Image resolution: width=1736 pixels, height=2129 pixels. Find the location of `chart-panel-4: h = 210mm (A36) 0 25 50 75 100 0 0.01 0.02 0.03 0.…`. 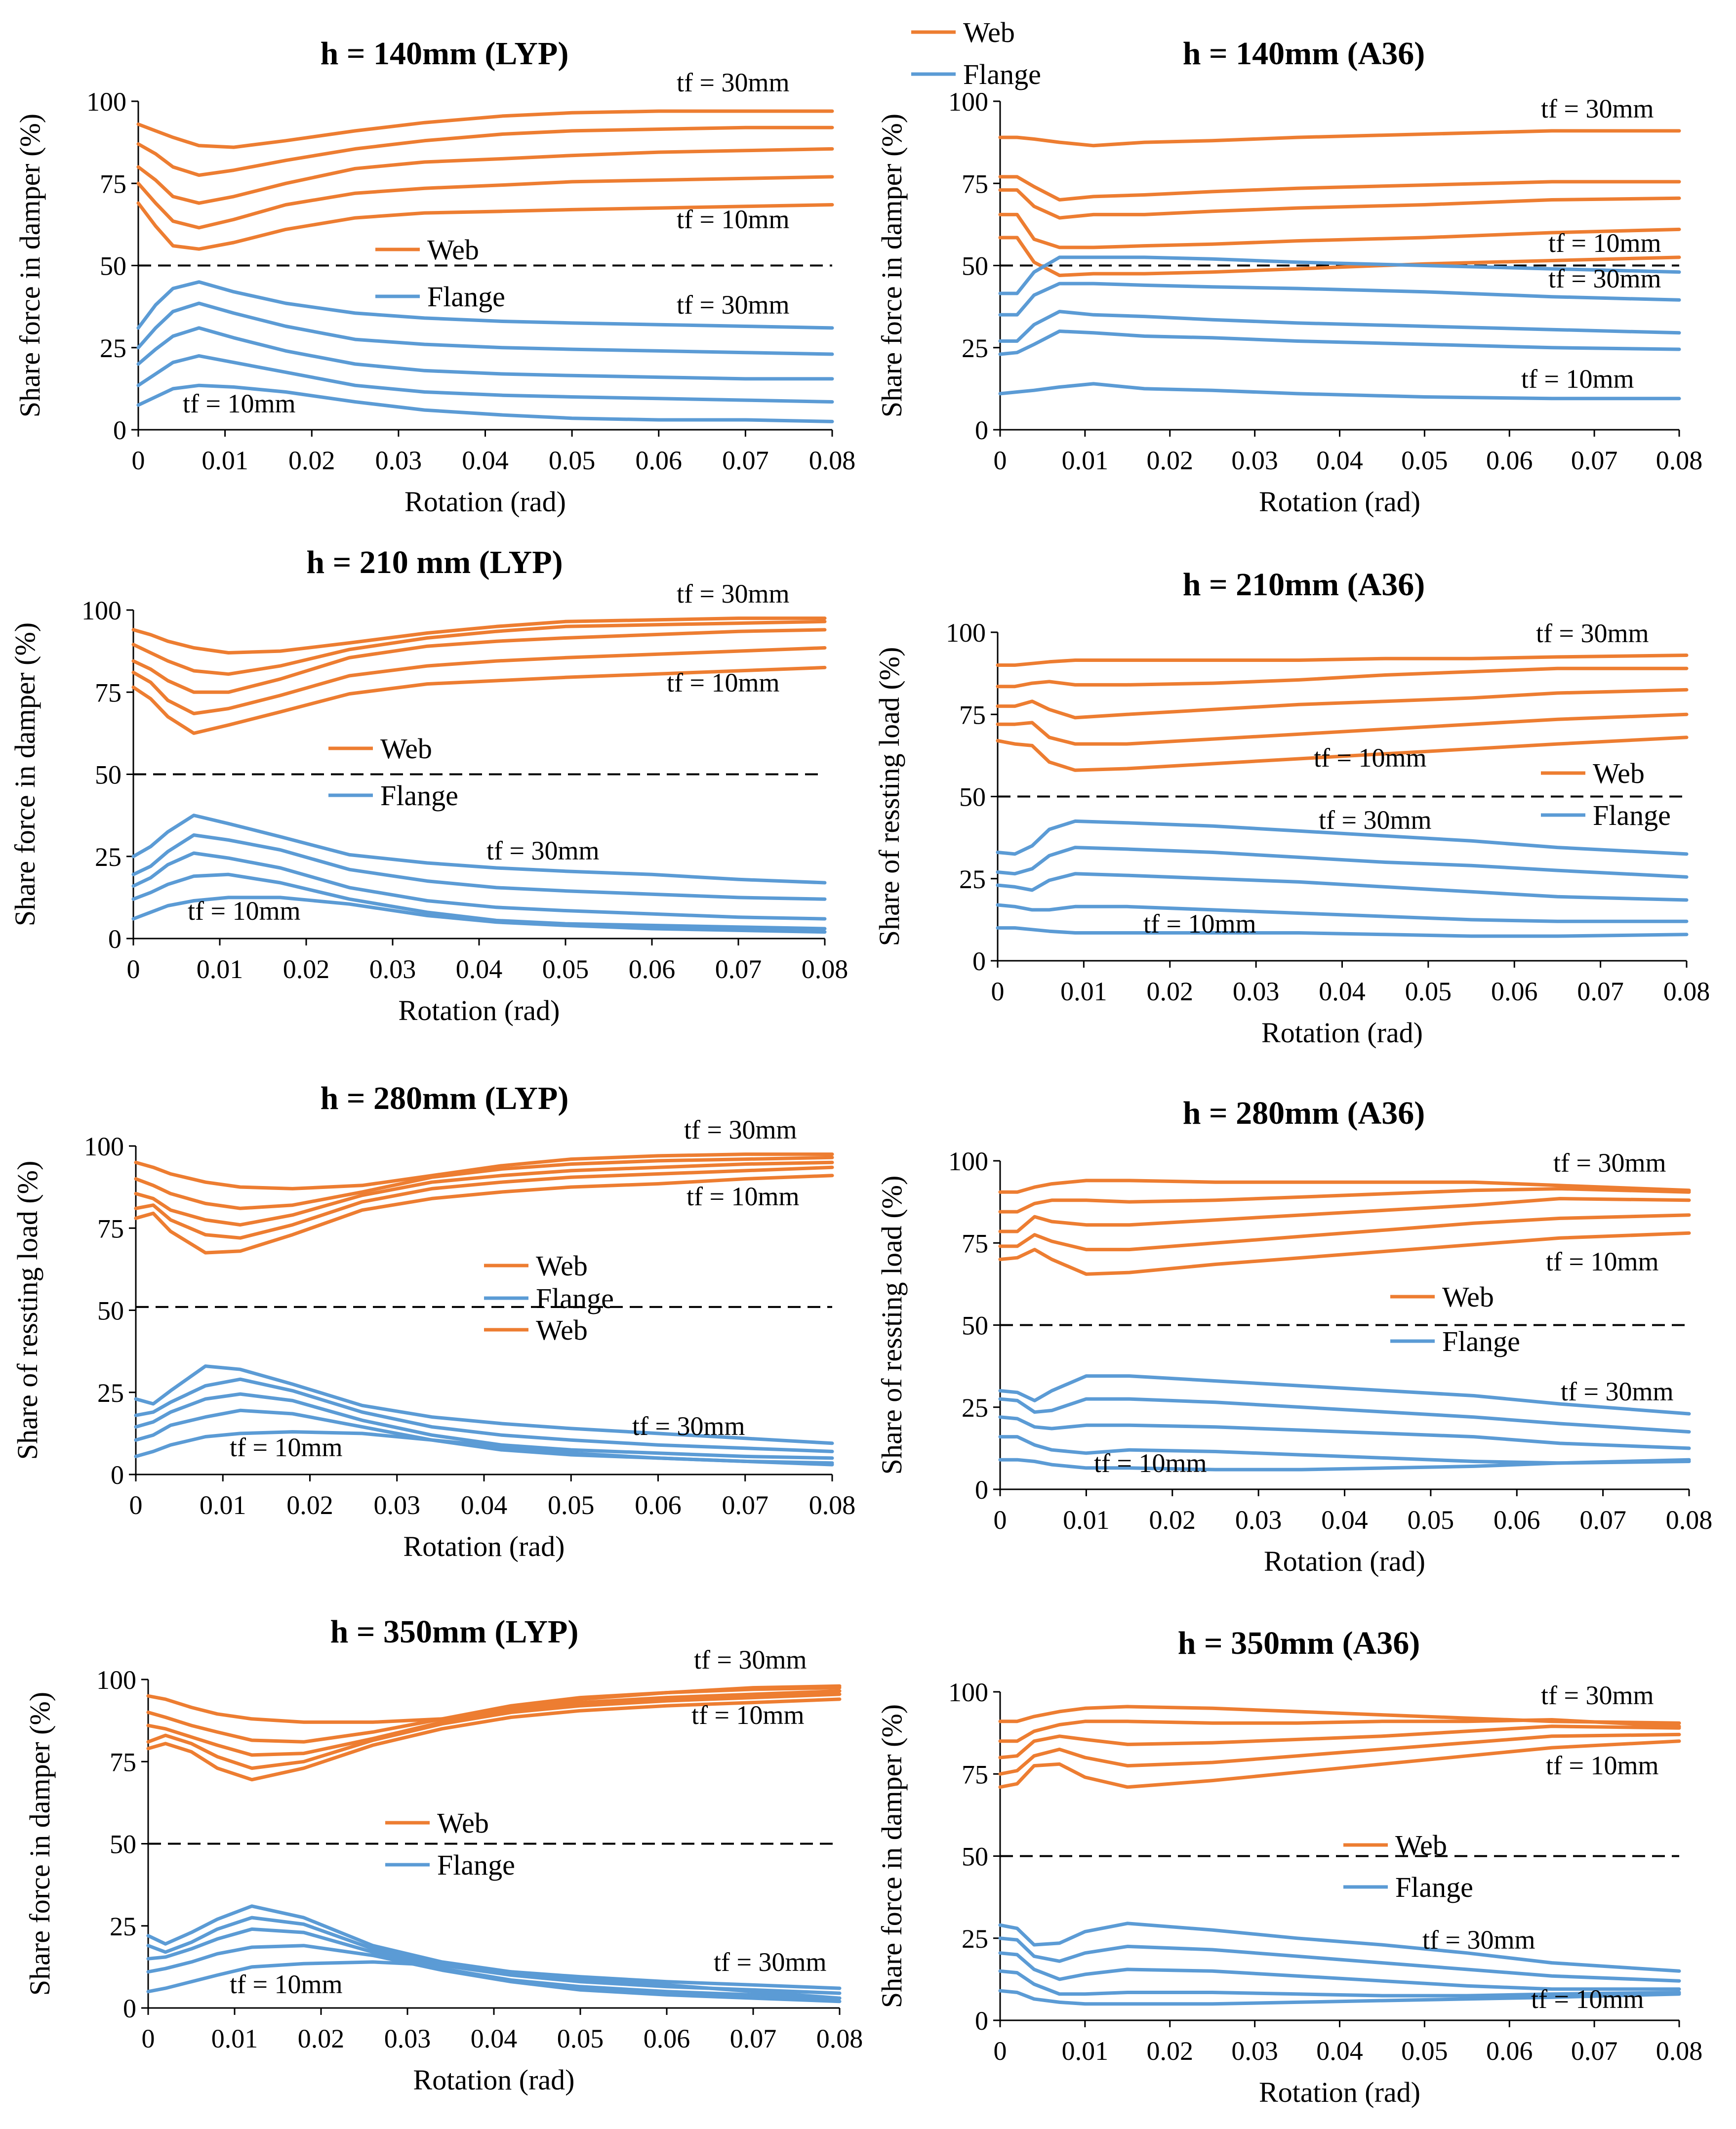

chart-panel-4: h = 210mm (A36) 0 25 50 75 100 0 0.01 0.02 0.03 0.… is located at coordinates (1292, 808).